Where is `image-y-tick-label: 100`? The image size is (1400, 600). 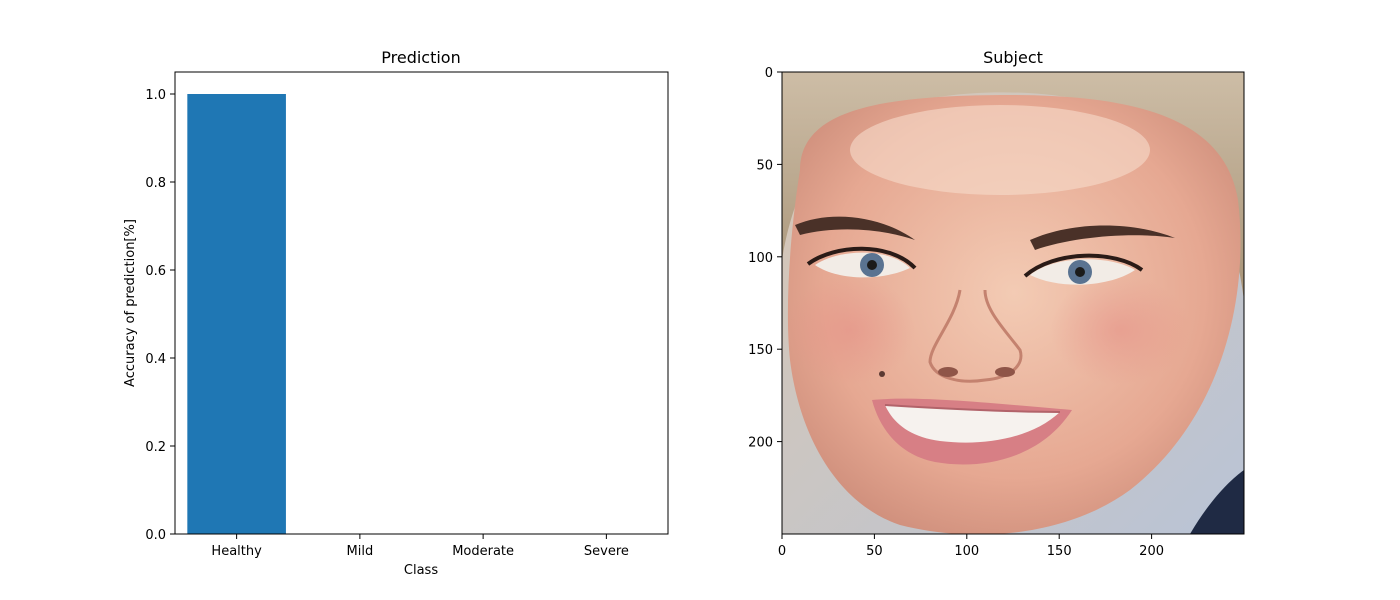
image-y-tick-label: 100 is located at coordinates (760, 258).